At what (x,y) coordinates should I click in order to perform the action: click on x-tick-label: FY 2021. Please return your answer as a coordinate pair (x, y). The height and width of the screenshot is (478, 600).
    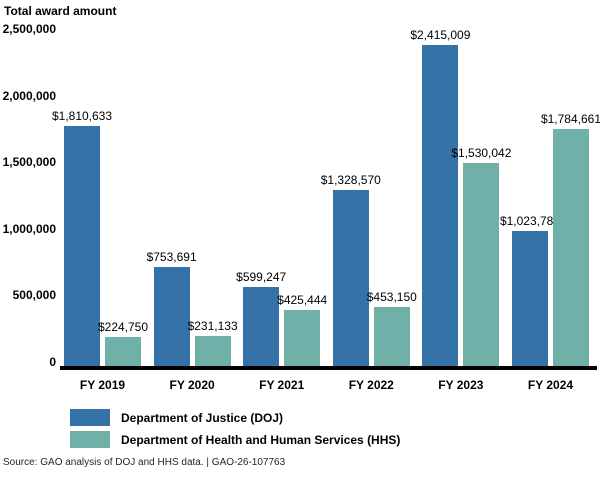
    Looking at the image, I should click on (282, 385).